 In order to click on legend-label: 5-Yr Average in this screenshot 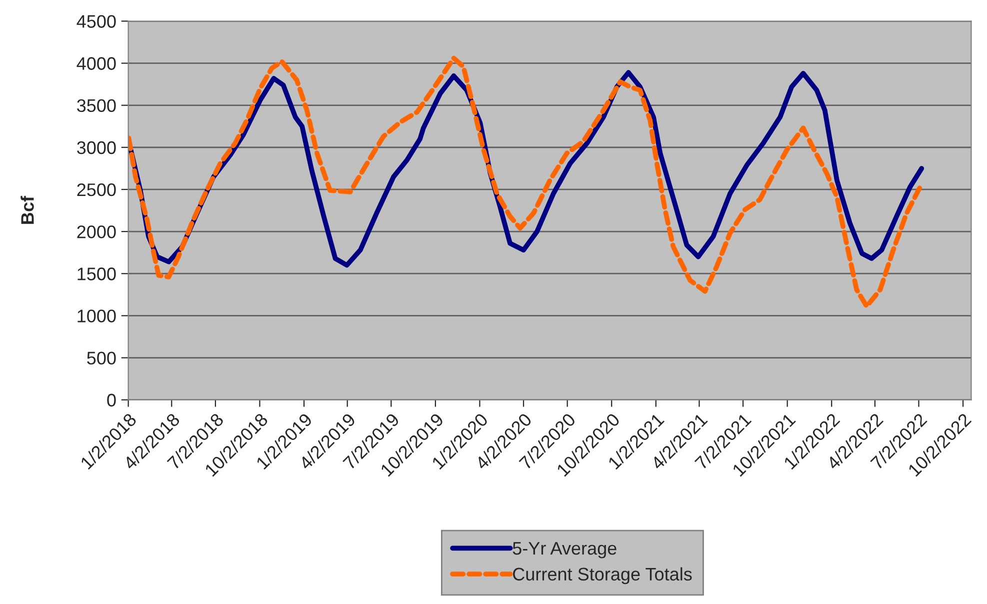, I will do `click(564, 550)`.